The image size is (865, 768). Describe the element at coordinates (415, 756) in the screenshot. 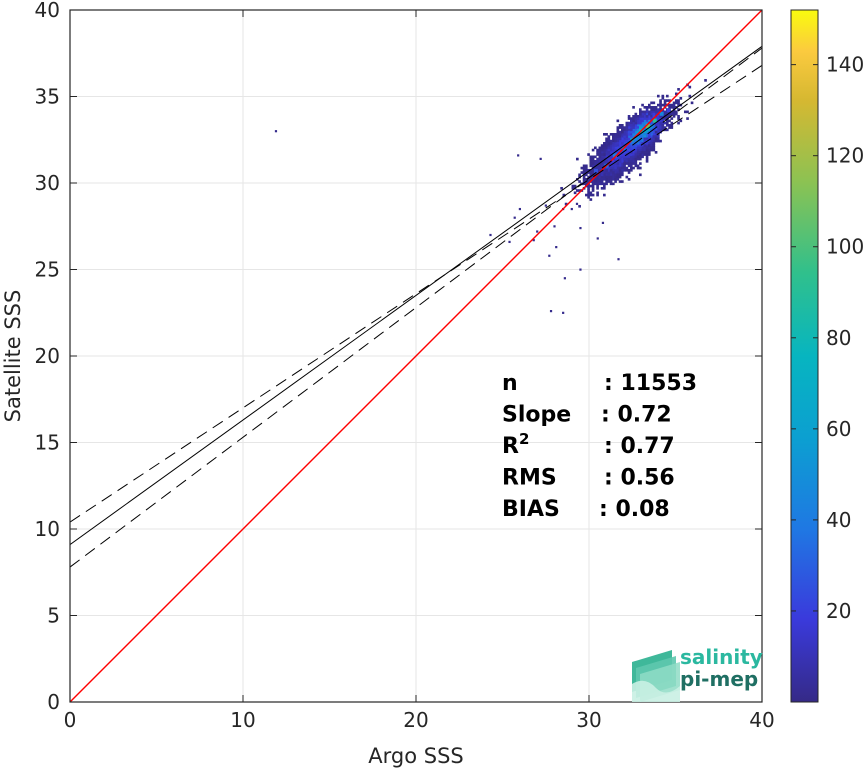

I see `x-axis-label: Argo SSS` at that location.